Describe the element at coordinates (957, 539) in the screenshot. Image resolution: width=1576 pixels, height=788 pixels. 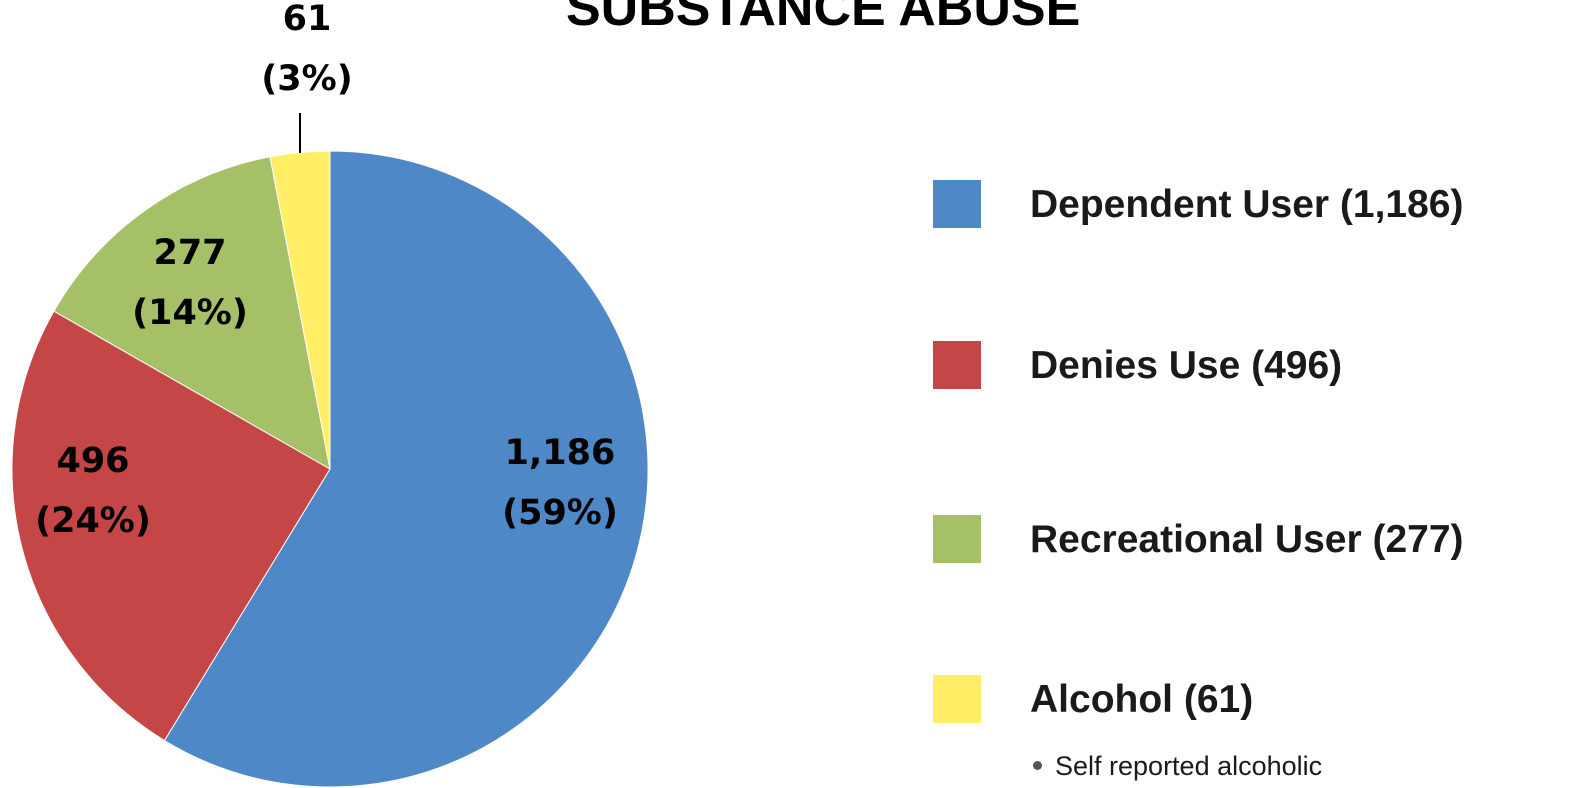
I see `legend-swatch-recreational-user` at that location.